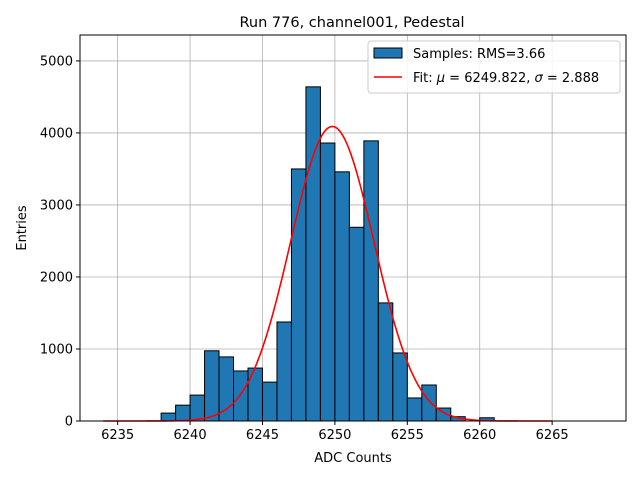 The height and width of the screenshot is (484, 640). I want to click on x-tick-label: 6260, so click(479, 435).